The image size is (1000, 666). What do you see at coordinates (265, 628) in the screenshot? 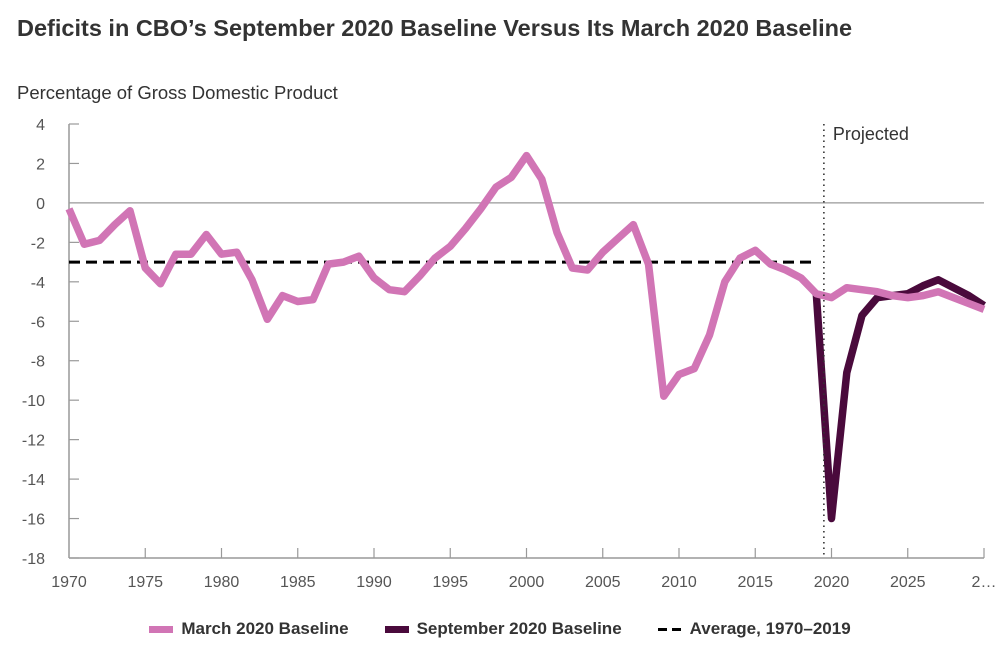
I see `legend-label-march: March 2020 Baseline` at bounding box center [265, 628].